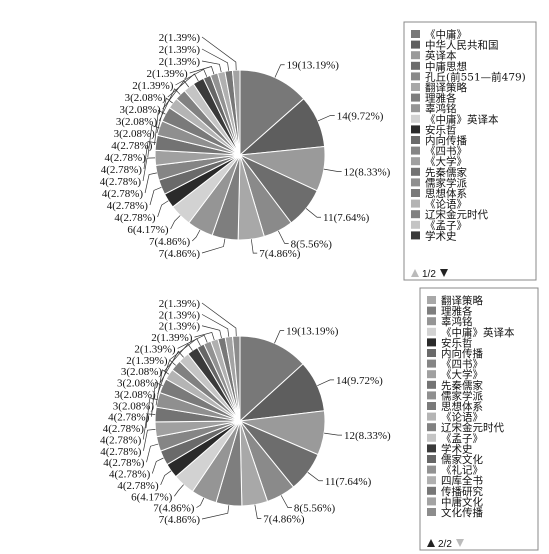 The width and height of the screenshot is (549, 554). Describe the element at coordinates (346, 218) in the screenshot. I see `slice-value-label: 11(7.64%)` at that location.